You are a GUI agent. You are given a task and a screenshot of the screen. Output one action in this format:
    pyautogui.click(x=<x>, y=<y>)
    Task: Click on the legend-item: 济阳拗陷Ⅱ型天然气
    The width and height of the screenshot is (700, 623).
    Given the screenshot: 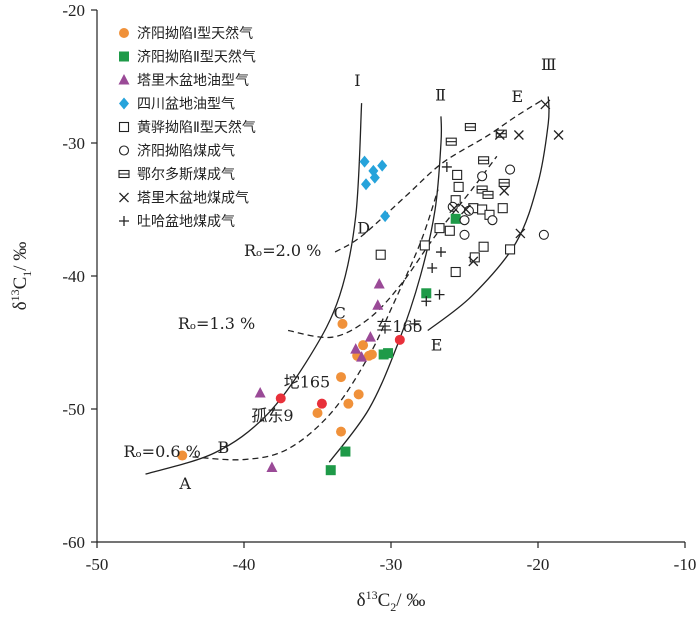 What is the action you would take?
    pyautogui.click(x=187, y=57)
    